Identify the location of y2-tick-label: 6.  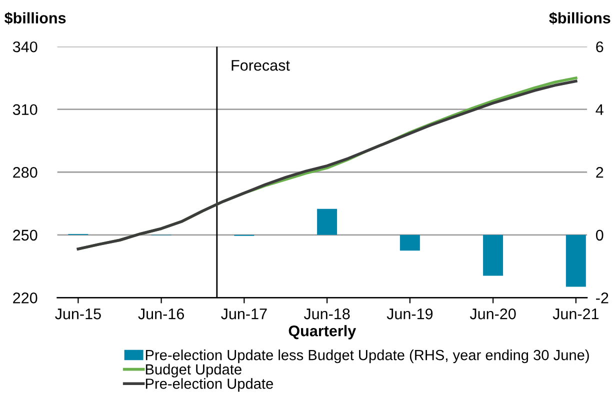
(600, 46).